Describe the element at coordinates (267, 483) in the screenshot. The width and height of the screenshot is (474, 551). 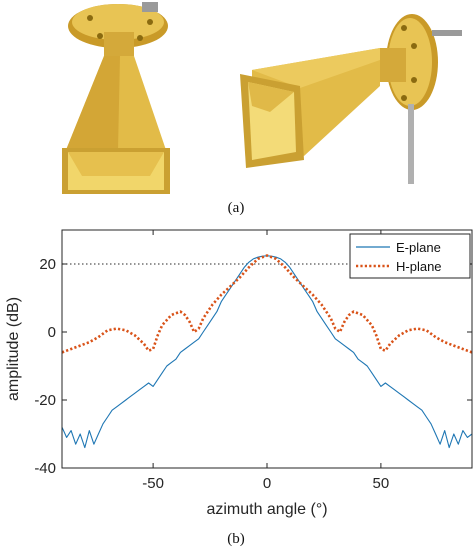
I see `x-tick-label: 0` at that location.